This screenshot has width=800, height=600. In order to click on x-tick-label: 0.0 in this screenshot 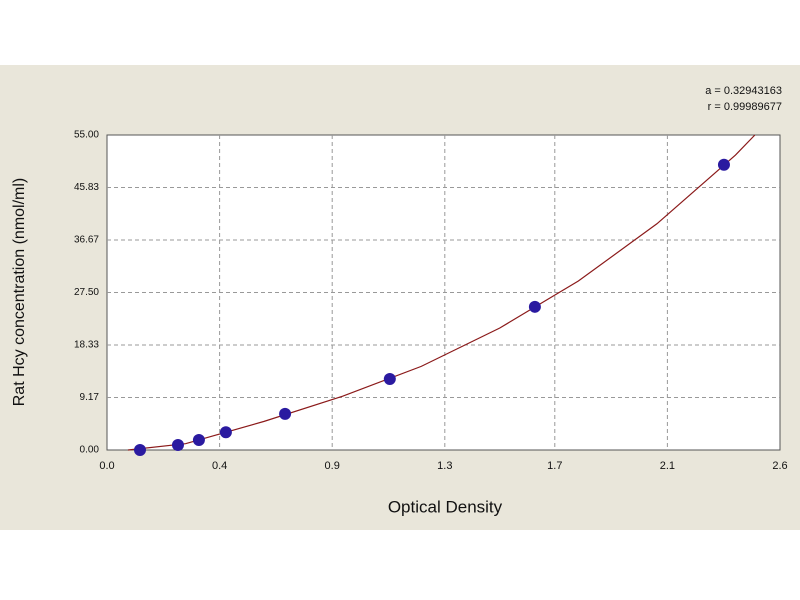, I will do `click(106, 466)`.